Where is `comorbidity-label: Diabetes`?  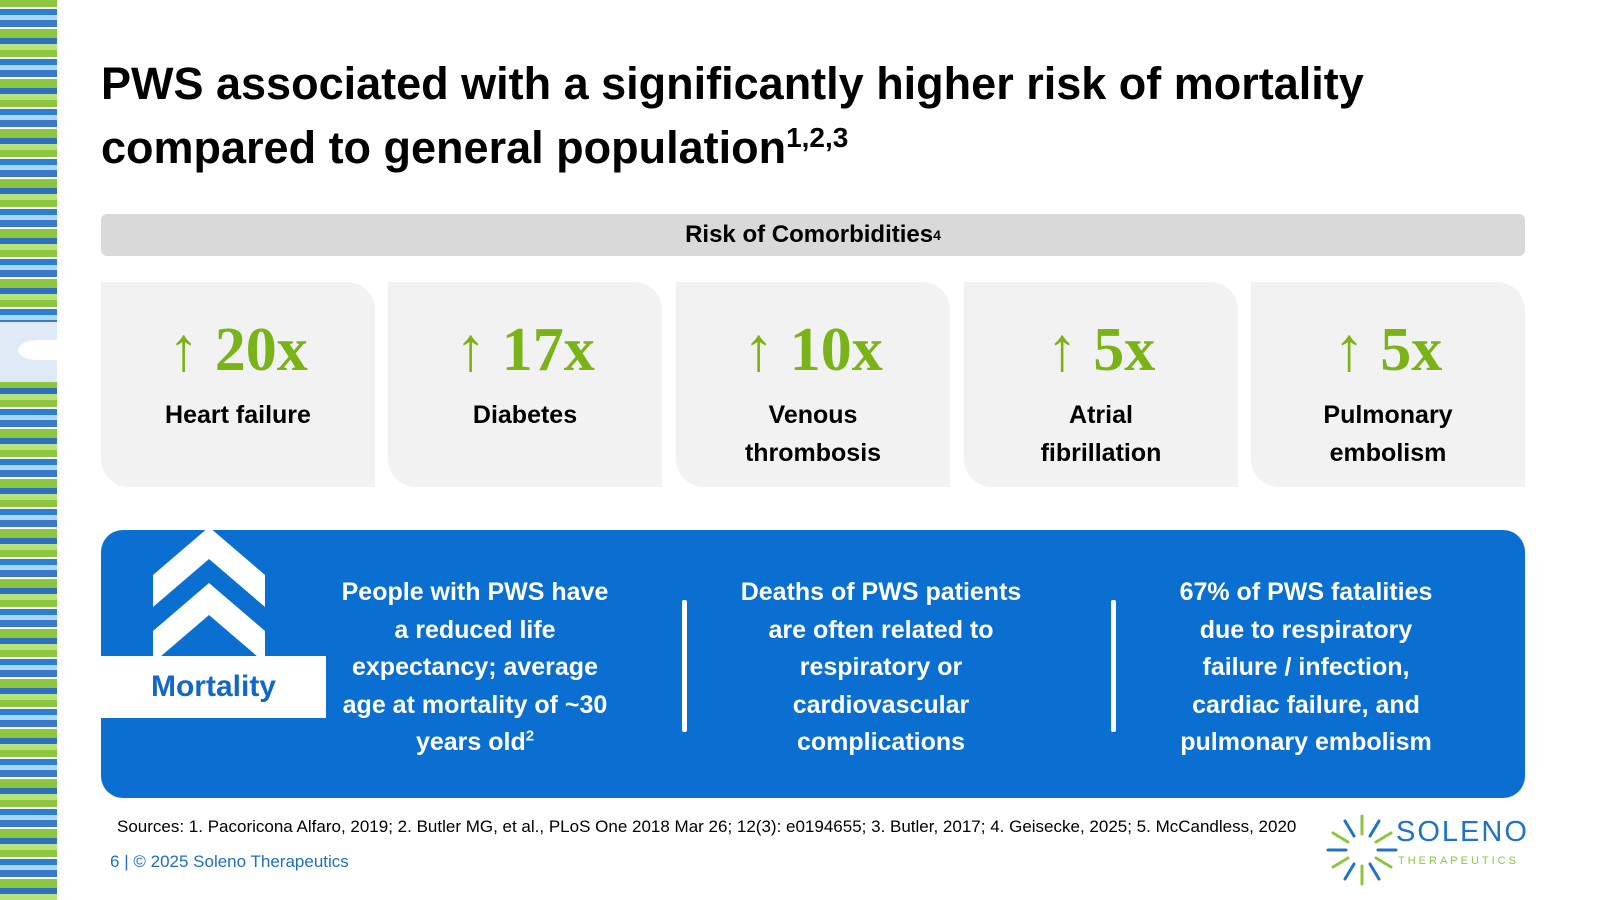 comorbidity-label: Diabetes is located at coordinates (525, 415).